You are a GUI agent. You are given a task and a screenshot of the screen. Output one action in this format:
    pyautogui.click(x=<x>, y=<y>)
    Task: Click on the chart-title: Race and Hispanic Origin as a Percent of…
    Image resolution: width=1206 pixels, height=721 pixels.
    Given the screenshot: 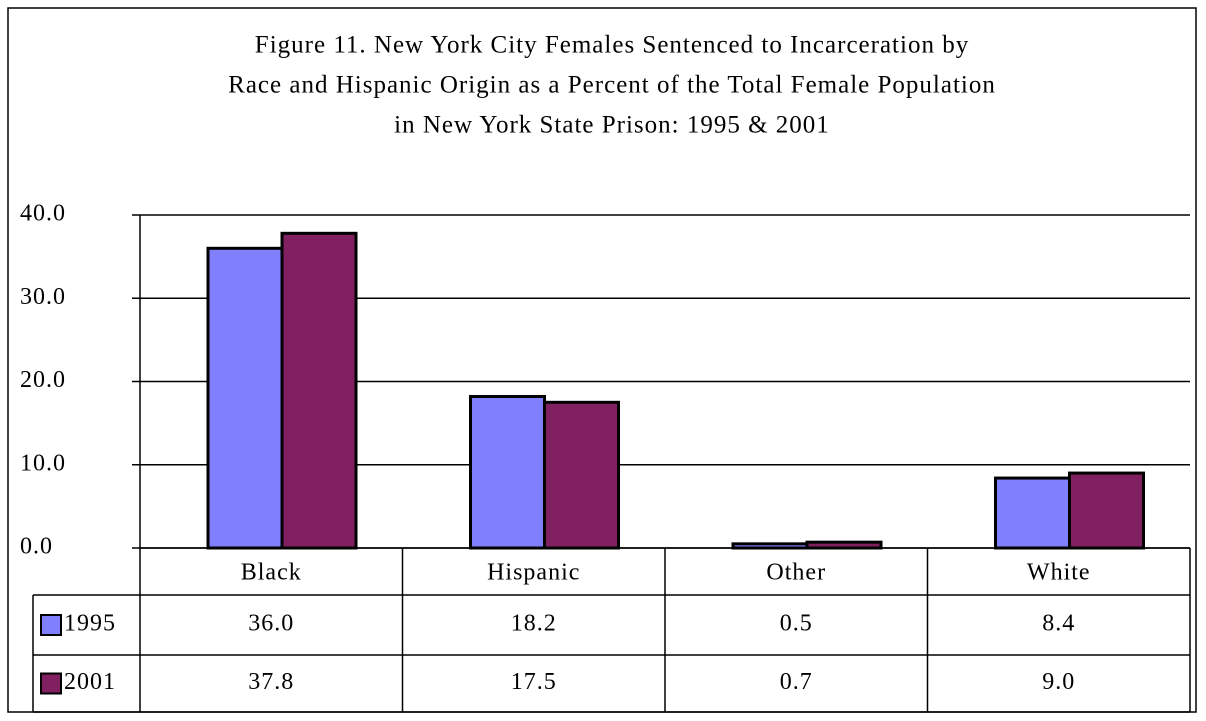 What is the action you would take?
    pyautogui.click(x=612, y=85)
    